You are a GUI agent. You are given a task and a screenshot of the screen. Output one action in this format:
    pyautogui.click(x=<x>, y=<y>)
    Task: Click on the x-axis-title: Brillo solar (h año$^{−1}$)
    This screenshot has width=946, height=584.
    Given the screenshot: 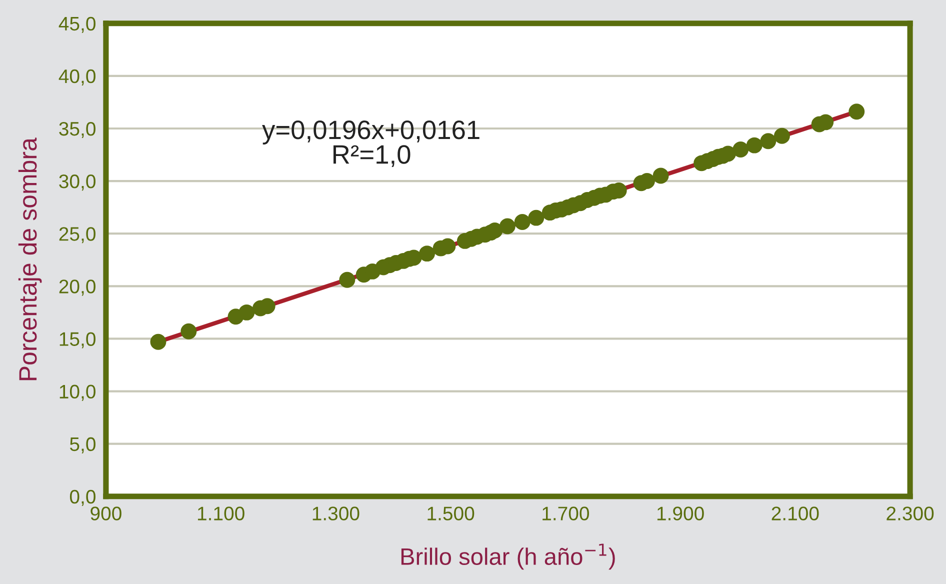 What is the action you would take?
    pyautogui.click(x=508, y=557)
    